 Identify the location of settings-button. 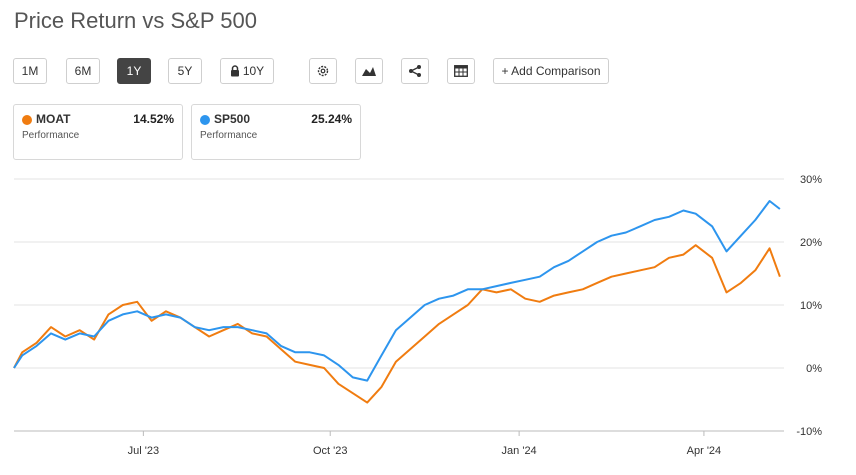
(323, 71).